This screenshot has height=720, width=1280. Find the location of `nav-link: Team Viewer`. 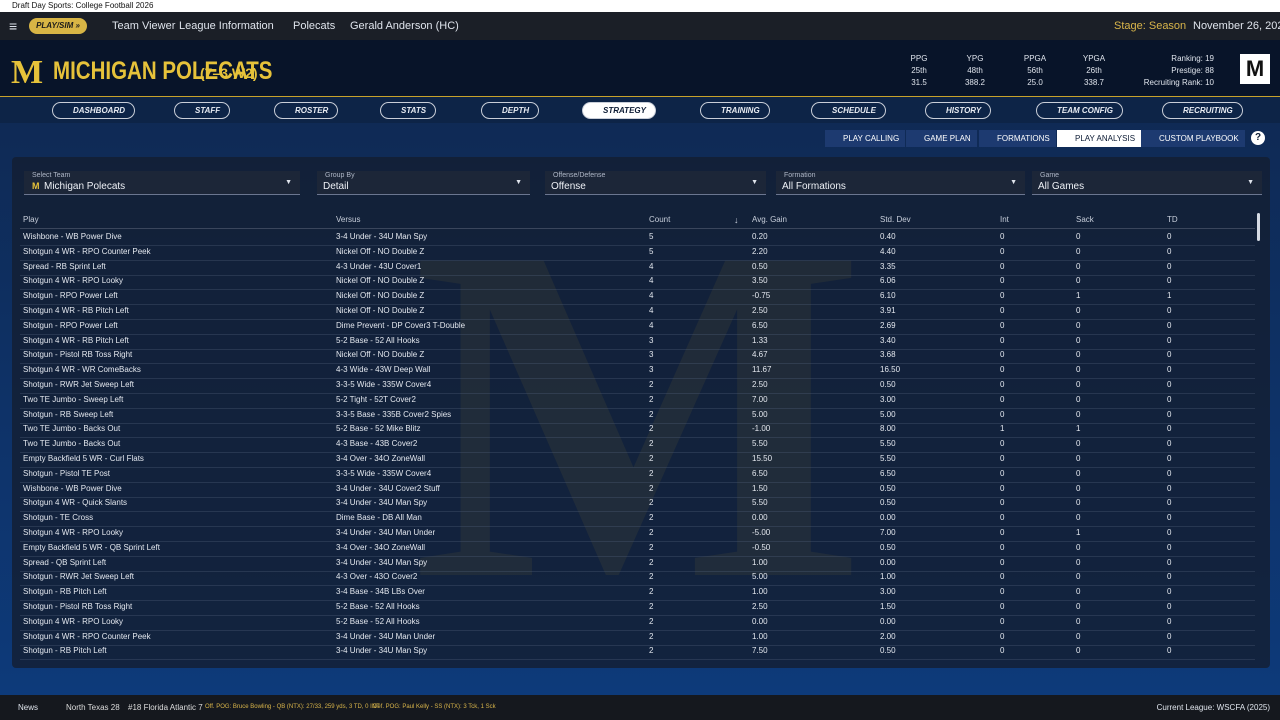

nav-link: Team Viewer is located at coordinates (144, 26).